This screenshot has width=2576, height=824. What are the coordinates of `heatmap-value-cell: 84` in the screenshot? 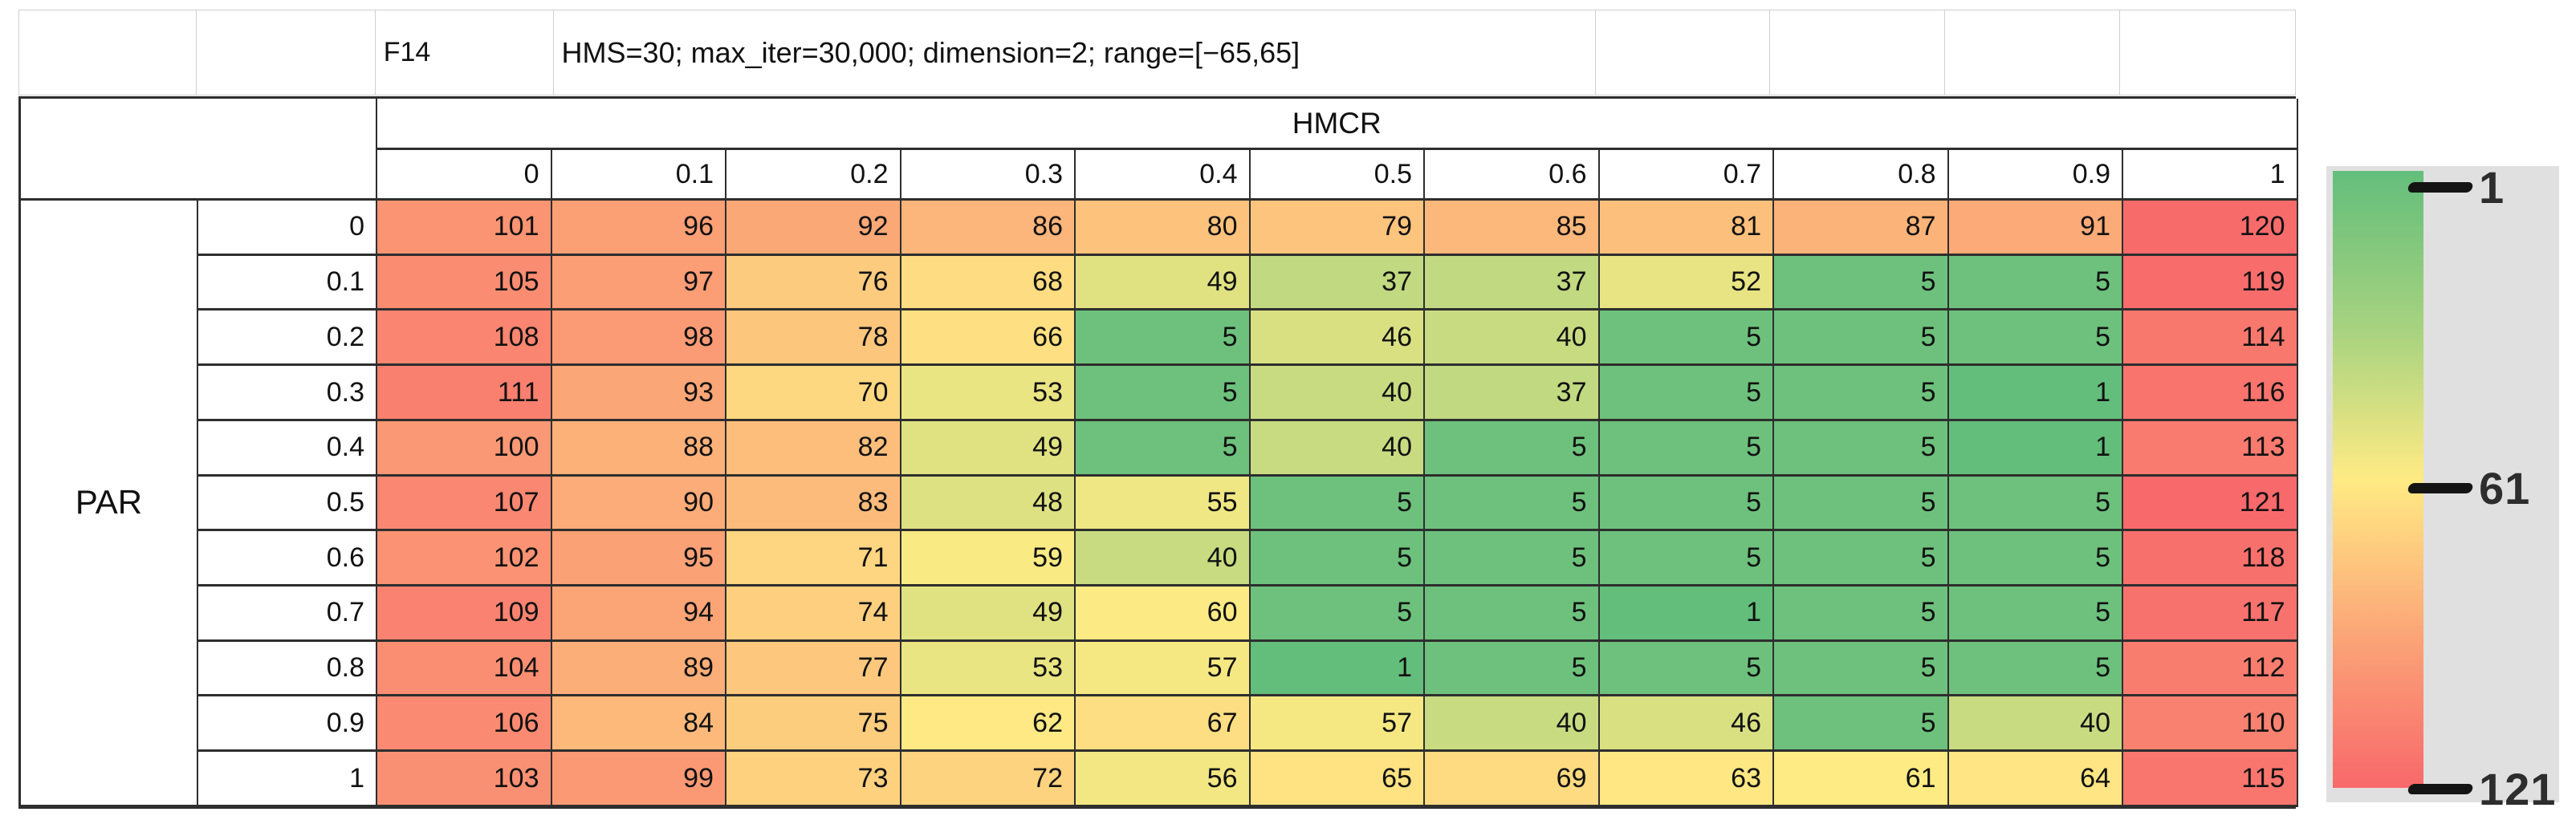 It's located at (638, 724).